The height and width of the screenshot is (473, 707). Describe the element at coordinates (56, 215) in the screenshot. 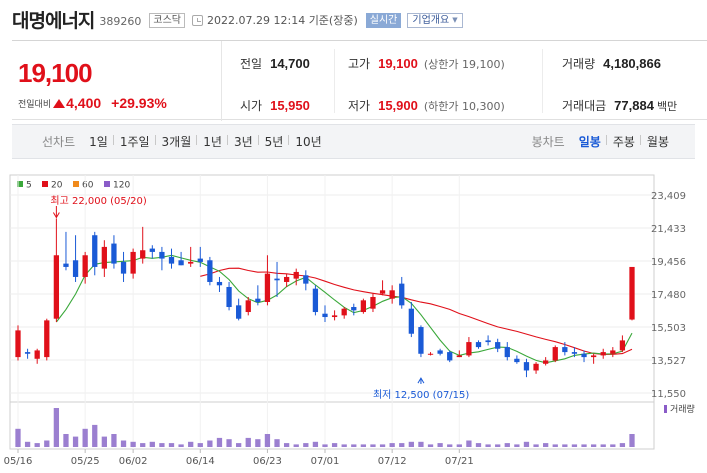

I see `down-arrow-icon` at that location.